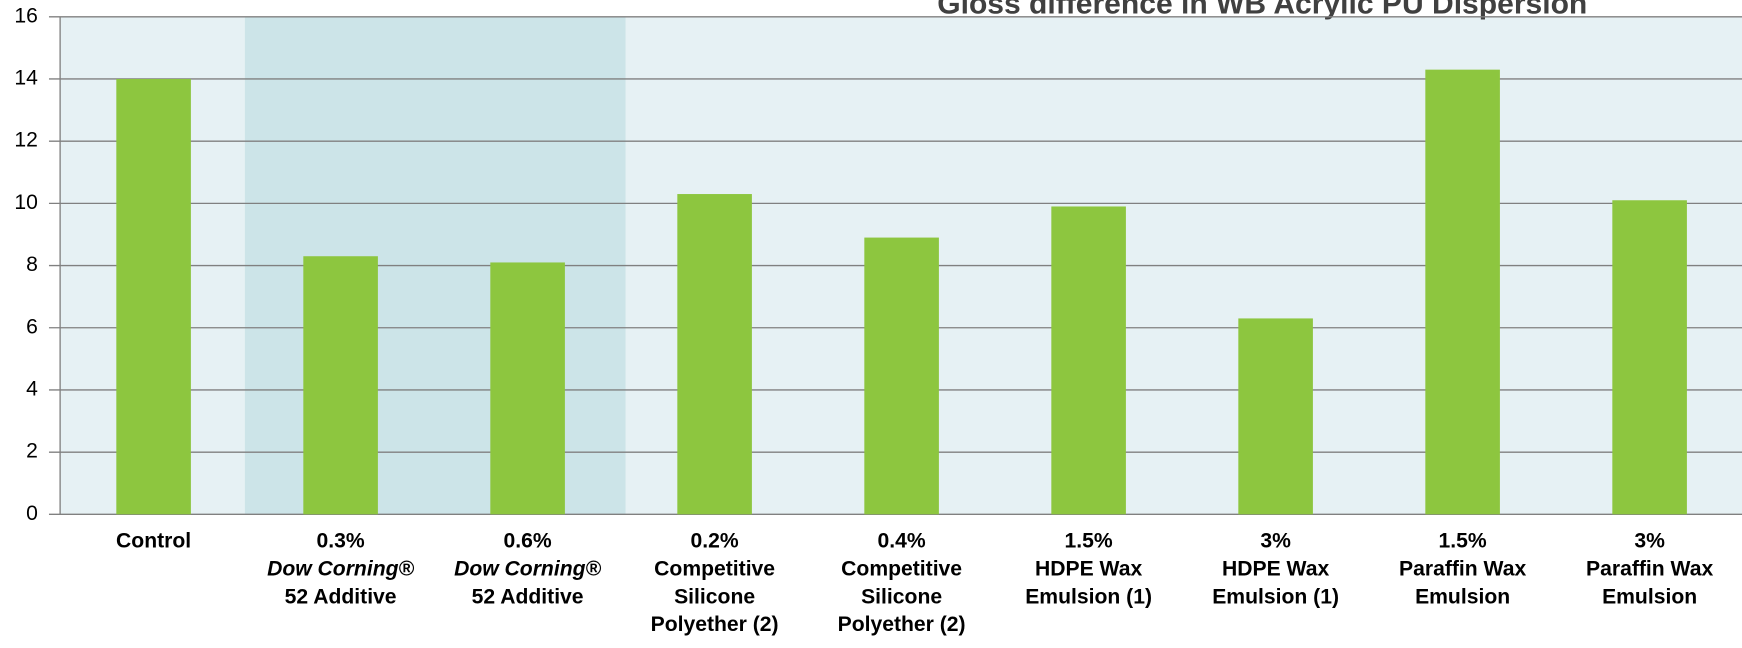  What do you see at coordinates (153, 541) in the screenshot?
I see `x-tick-label: Control` at bounding box center [153, 541].